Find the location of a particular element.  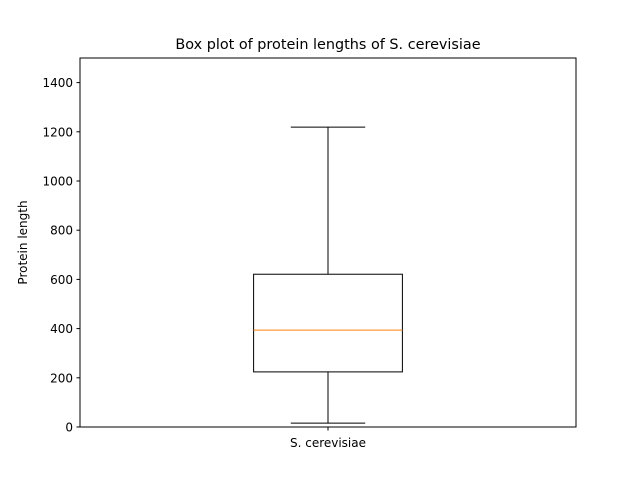

y-tick-label: 400 is located at coordinates (61, 329).